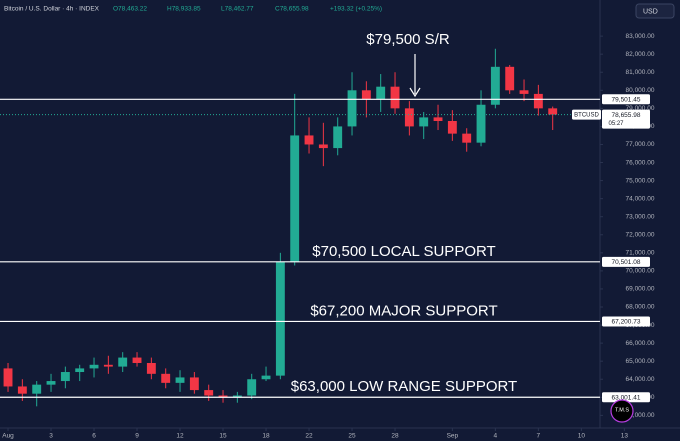 The height and width of the screenshot is (441, 680). I want to click on x-tick-label: 10, so click(582, 436).